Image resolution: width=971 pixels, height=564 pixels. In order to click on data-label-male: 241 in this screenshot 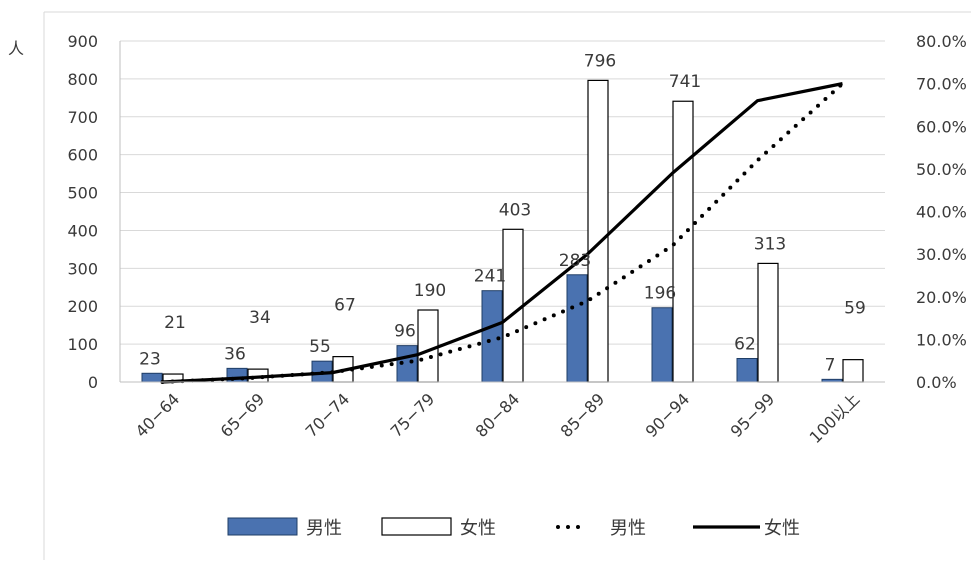, I will do `click(490, 277)`.